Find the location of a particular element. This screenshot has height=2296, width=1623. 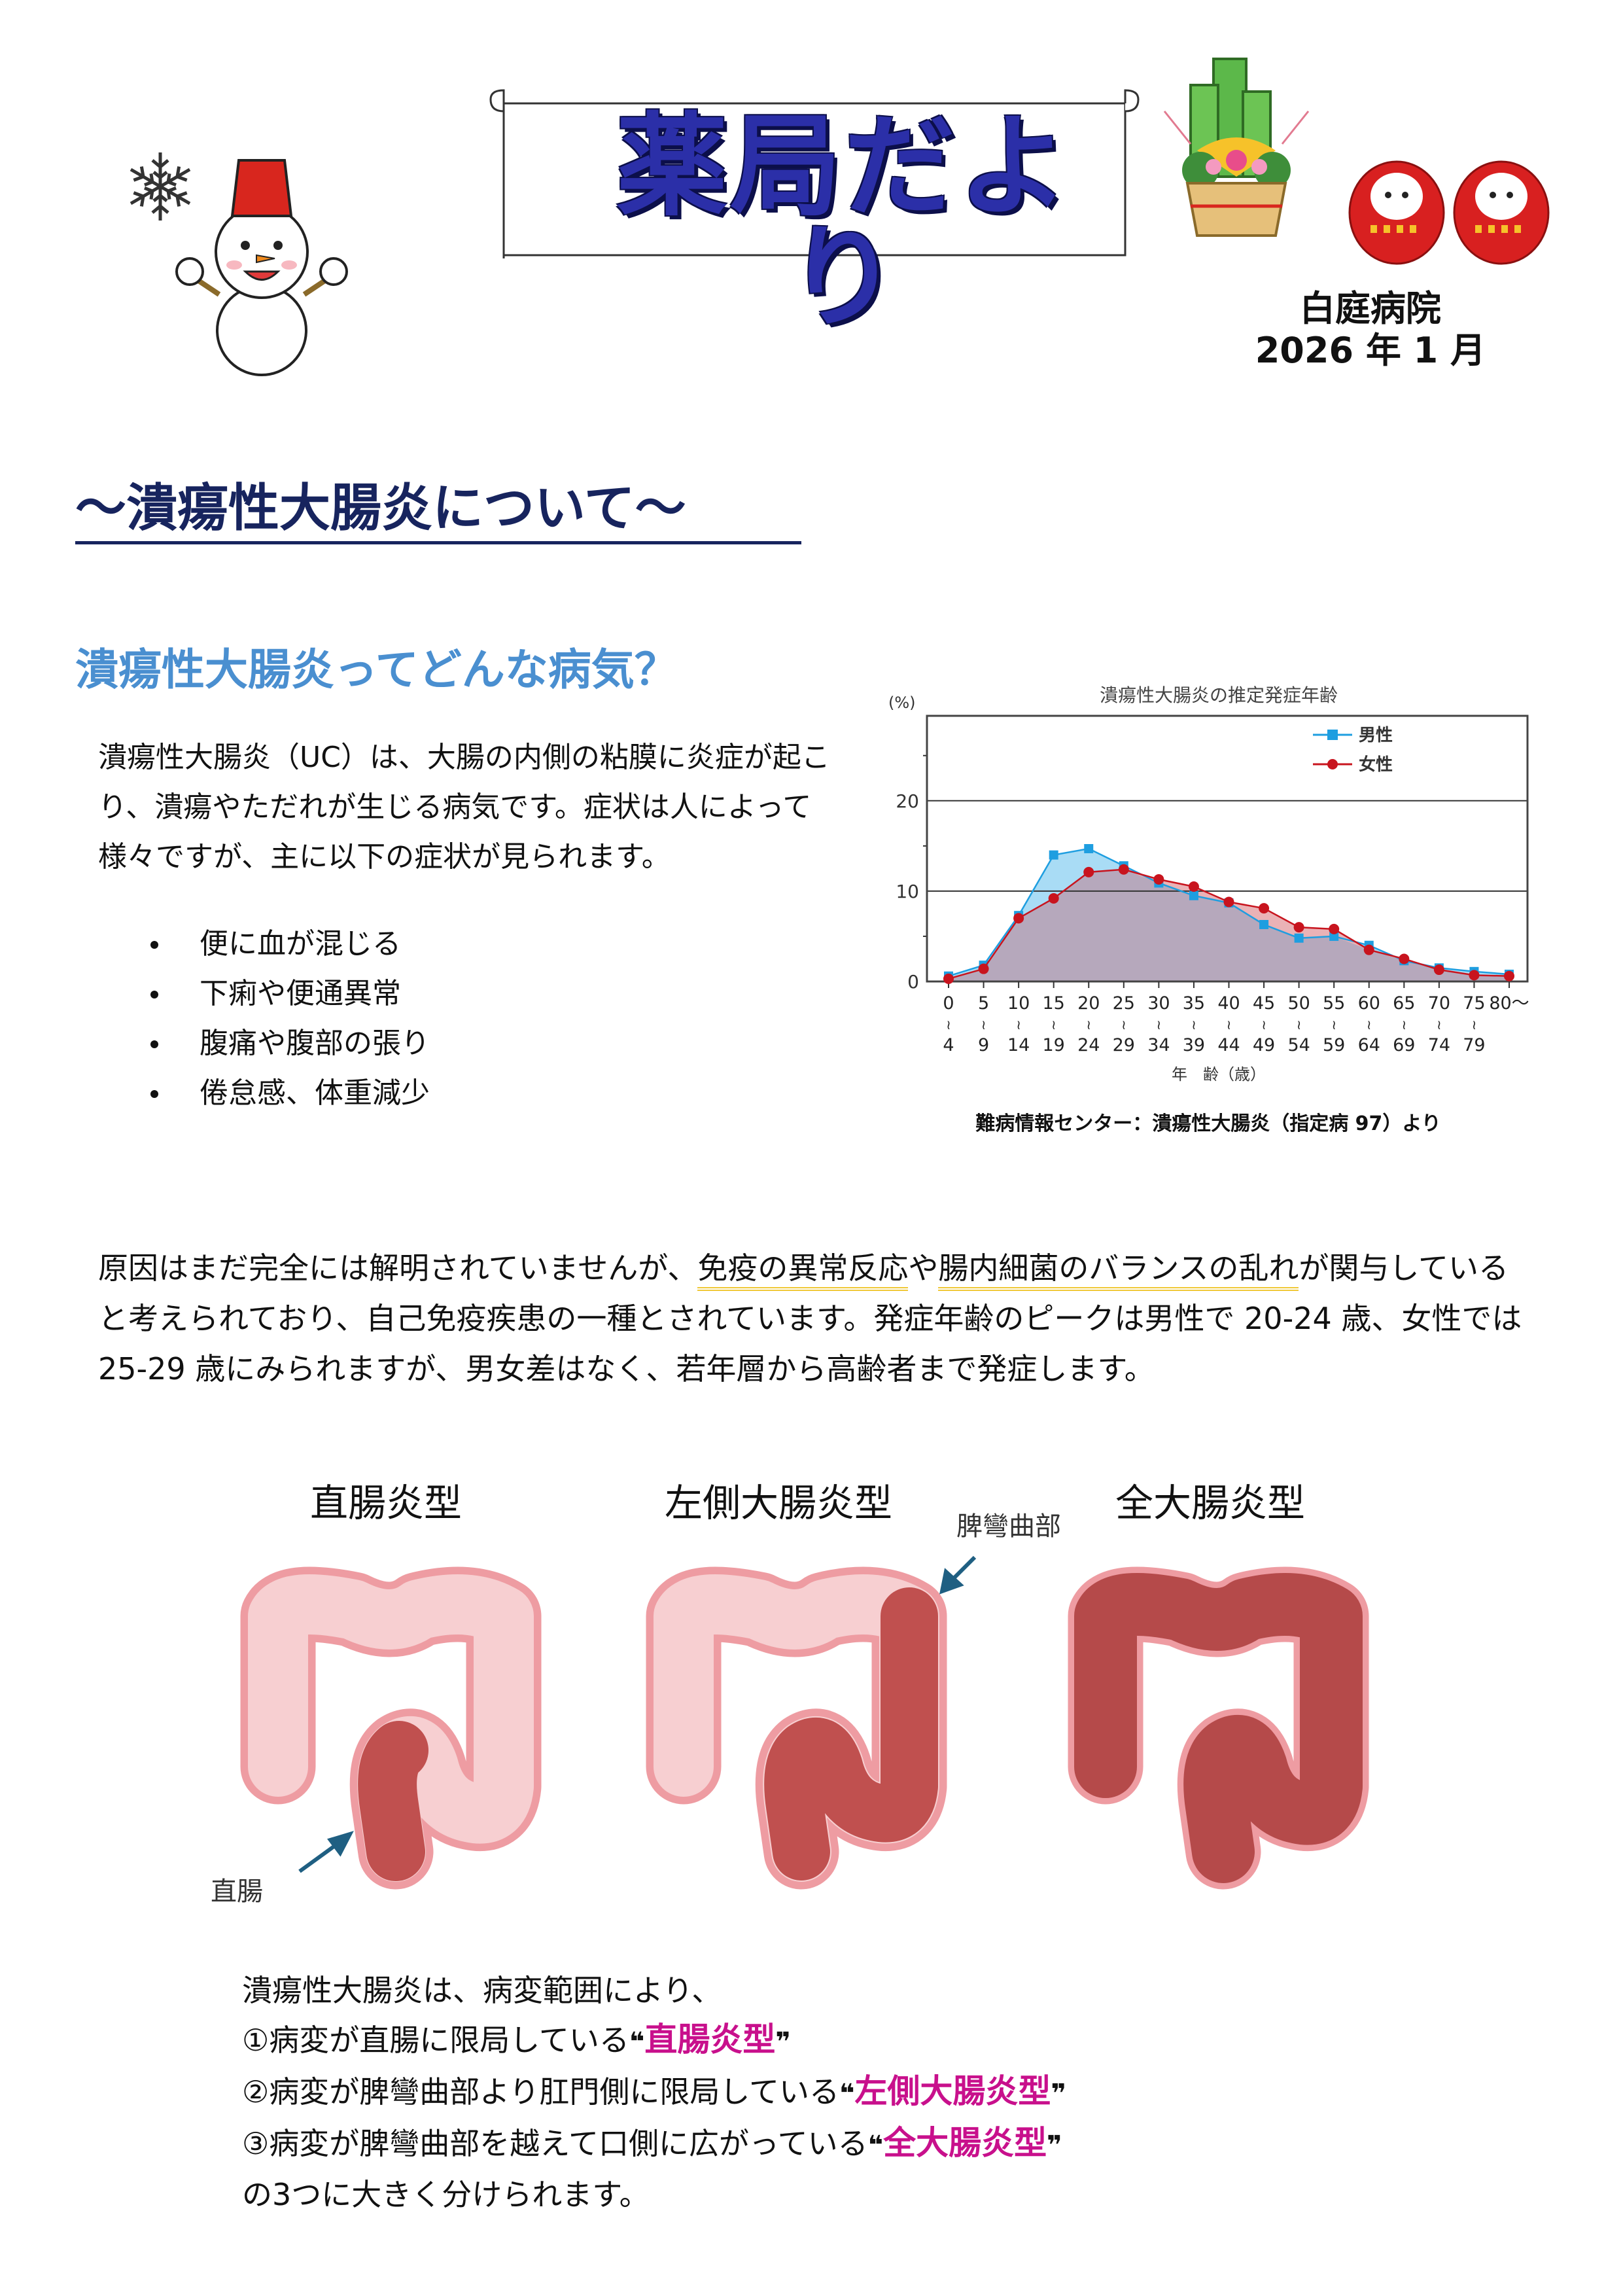

x-tick-label: 64 is located at coordinates (1369, 1045).